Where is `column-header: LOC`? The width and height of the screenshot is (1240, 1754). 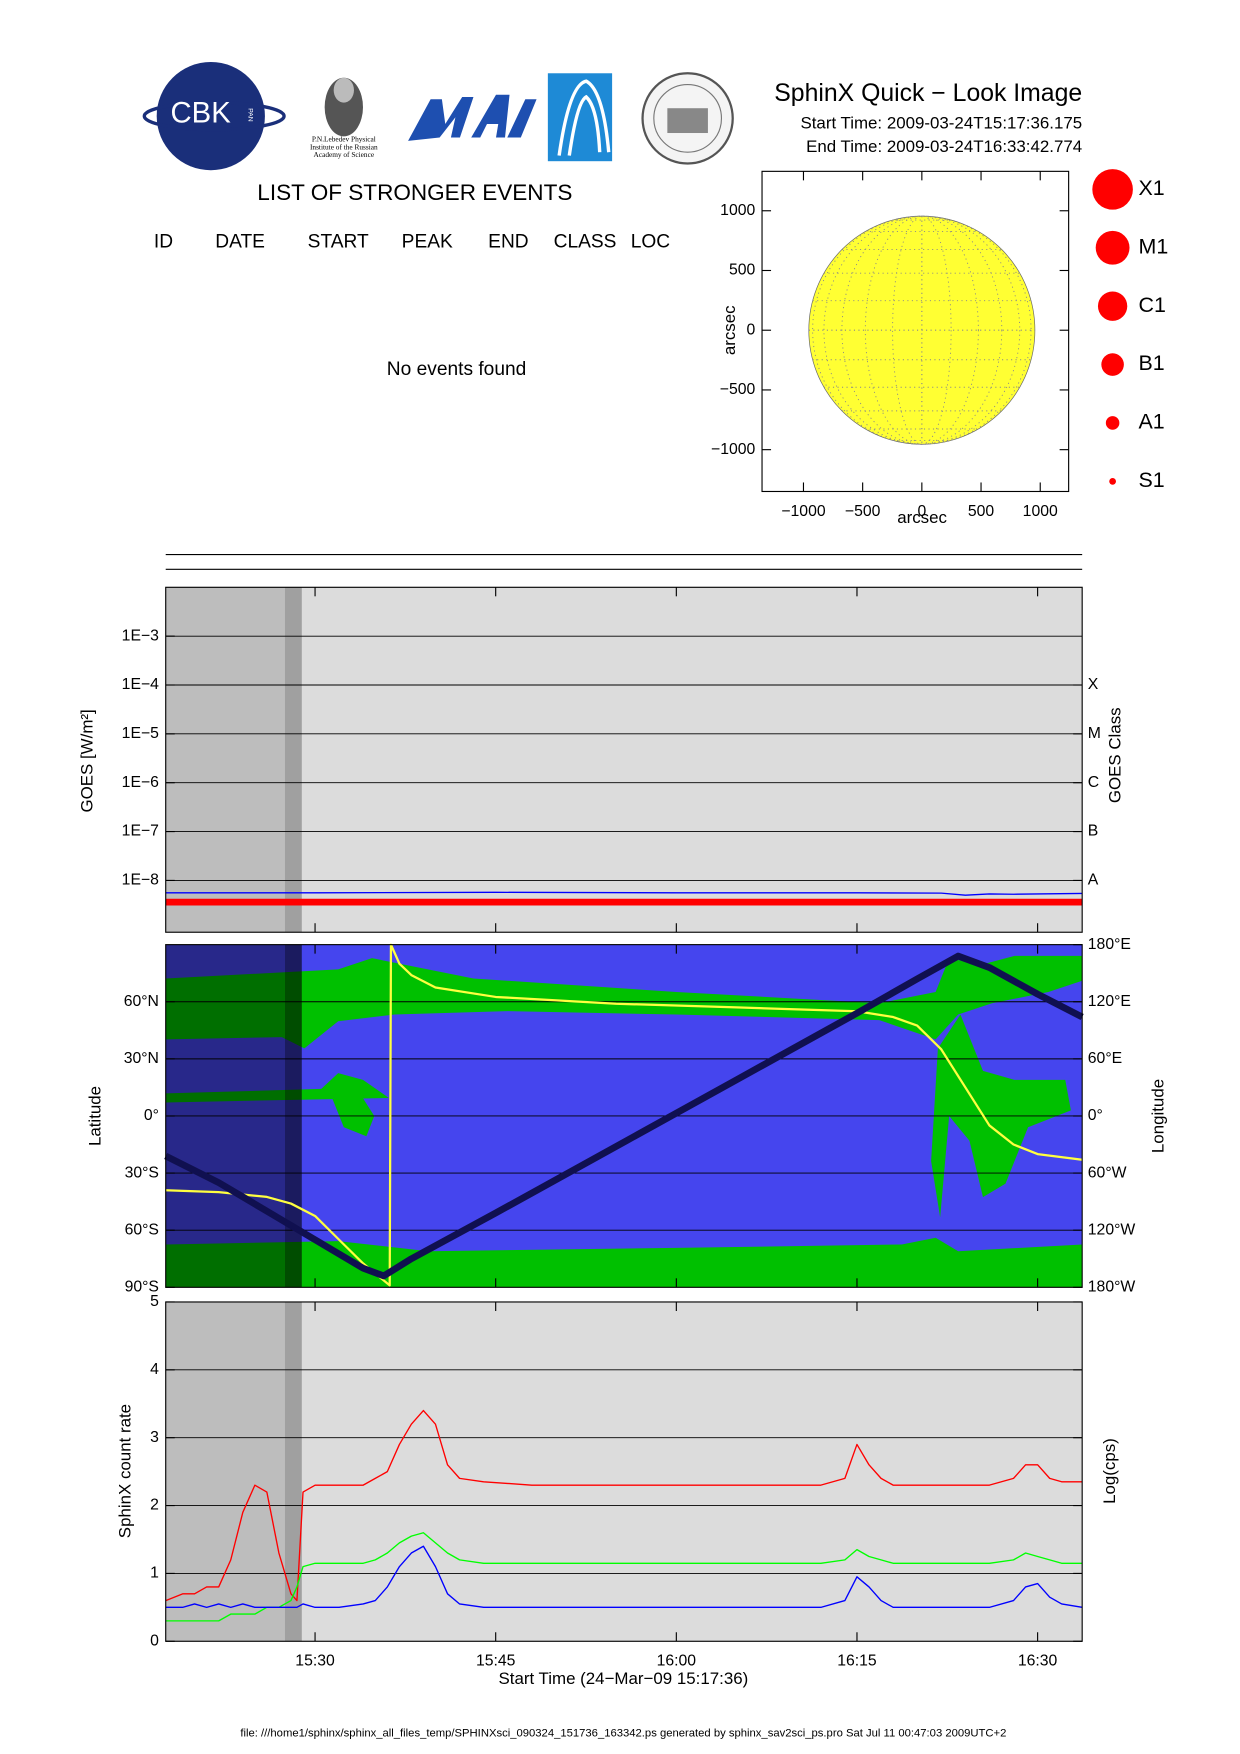
column-header: LOC is located at coordinates (651, 241).